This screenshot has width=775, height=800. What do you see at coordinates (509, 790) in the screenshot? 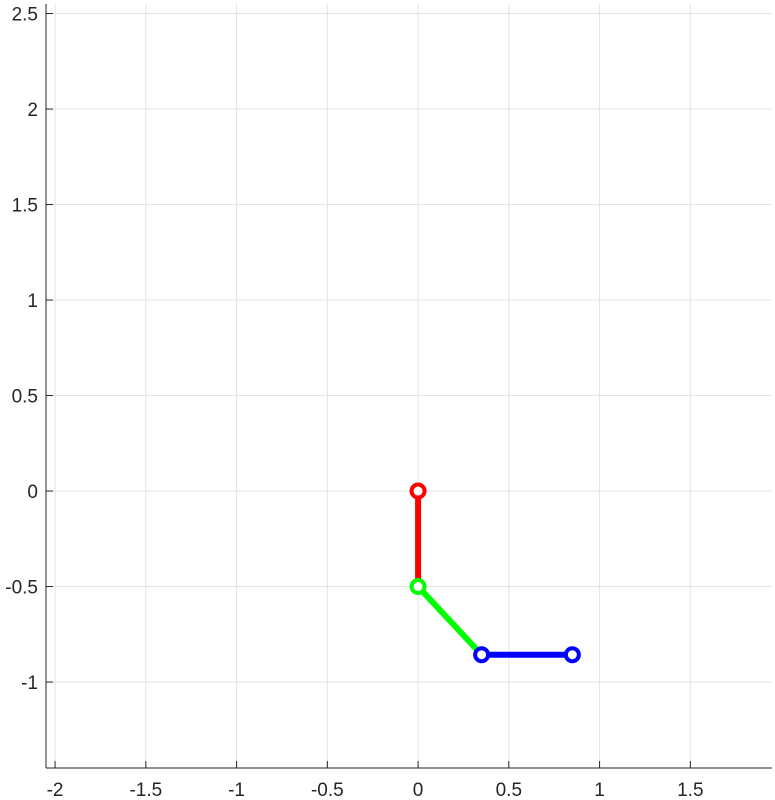
I see `x-tick-label: 0.5` at bounding box center [509, 790].